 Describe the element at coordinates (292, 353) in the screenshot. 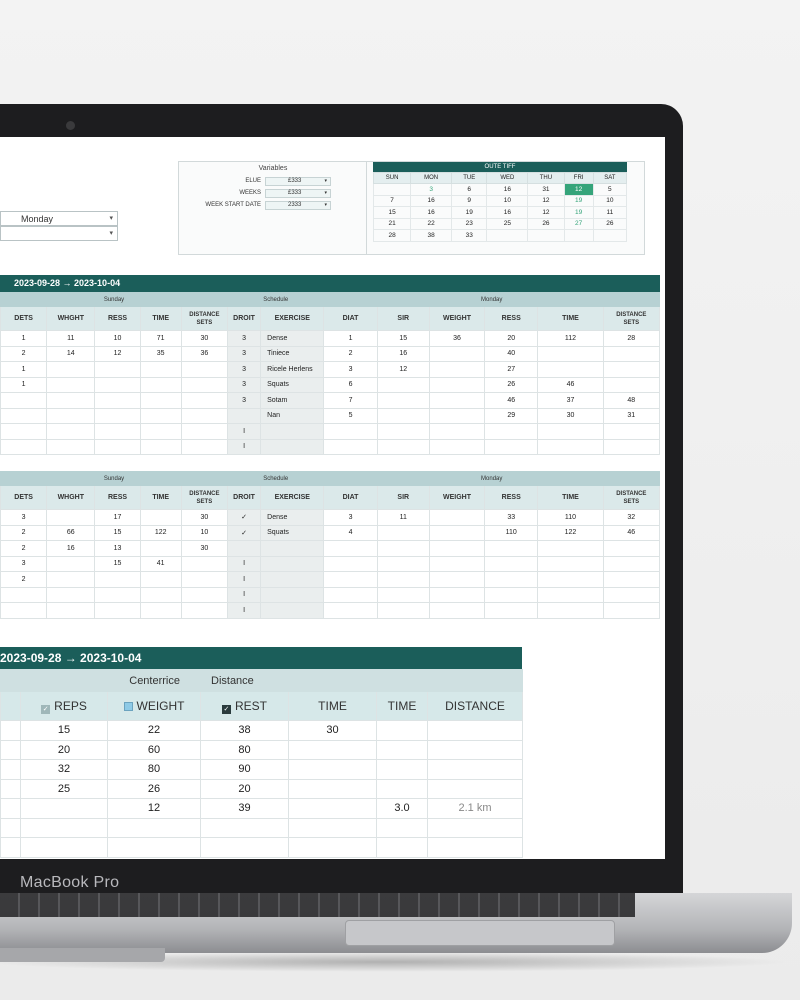

I see `exercise-cell: Tiniece` at that location.